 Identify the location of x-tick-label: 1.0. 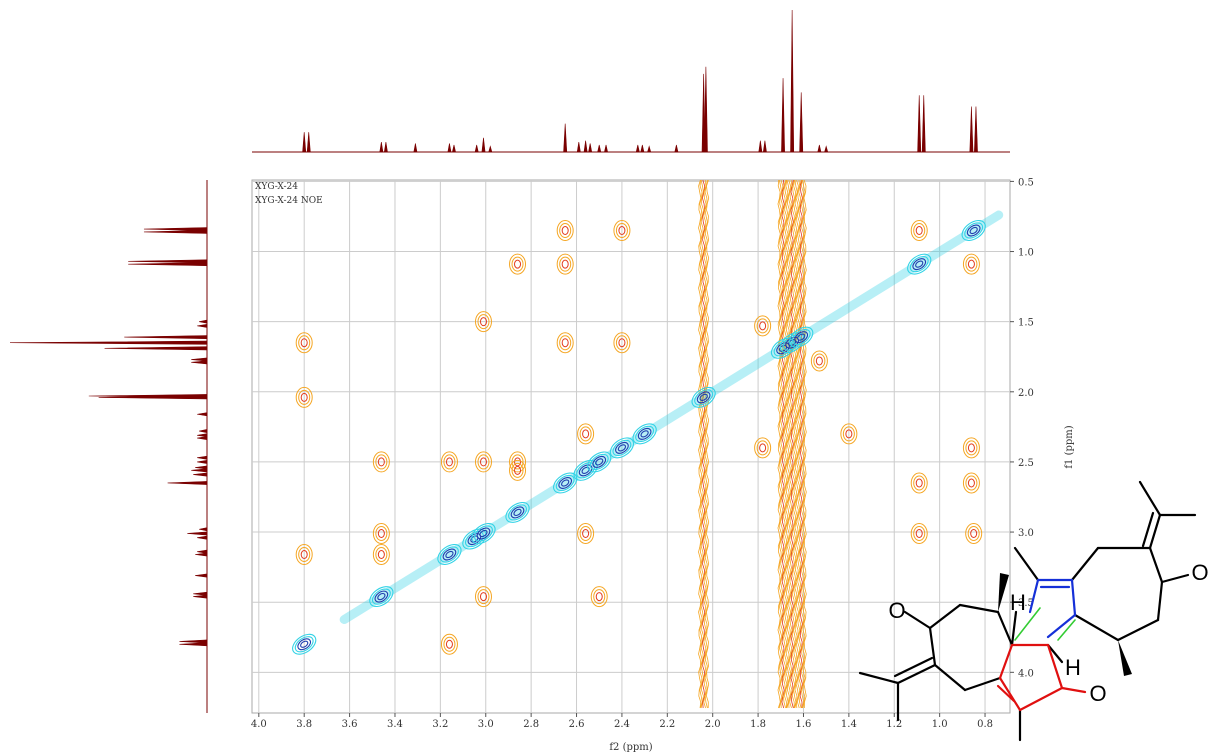
(940, 724).